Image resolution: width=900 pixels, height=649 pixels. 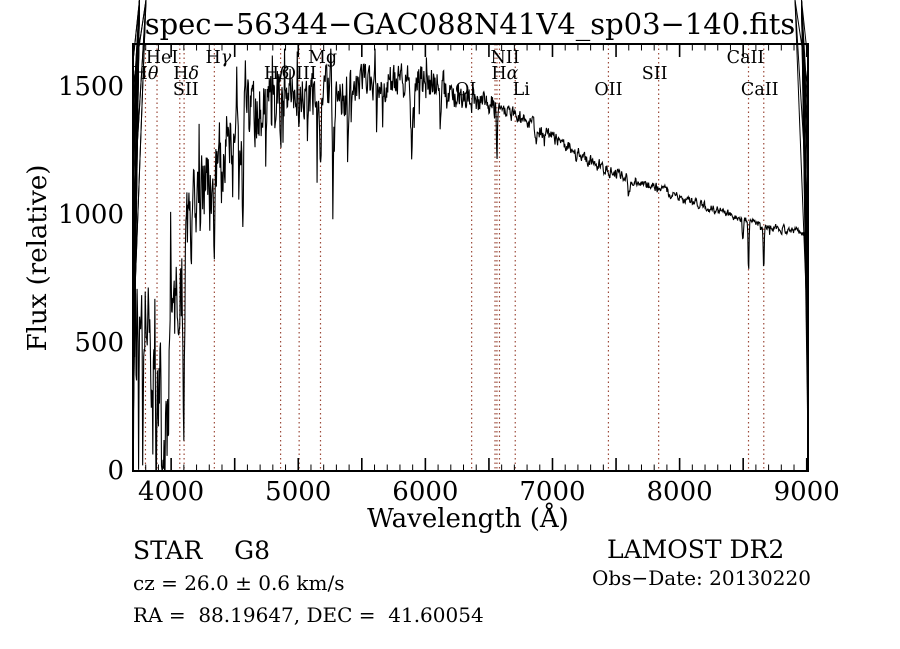 I want to click on cz-velocity-text: cz = 26.0 ± 0.6 km/s, so click(x=238, y=583).